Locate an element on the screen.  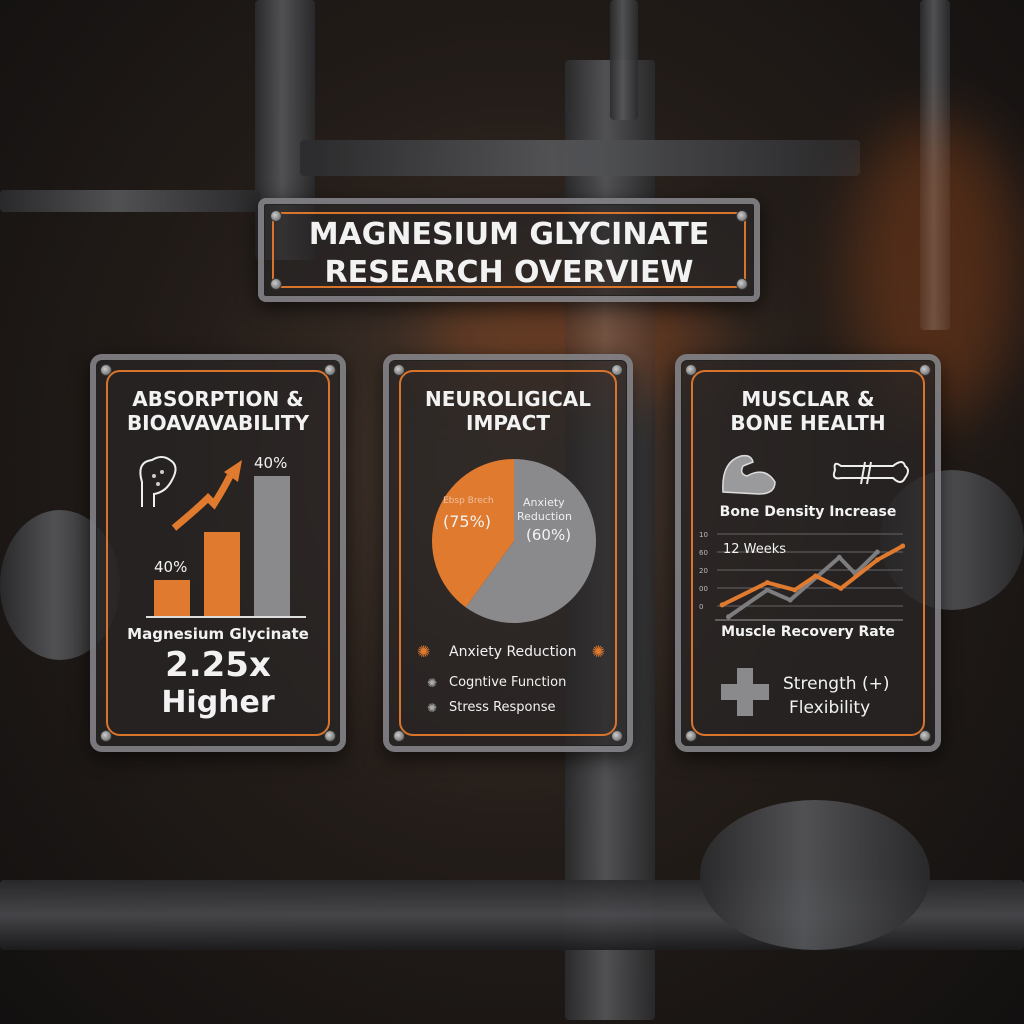
trend-arrow-up-icon is located at coordinates (206, 495).